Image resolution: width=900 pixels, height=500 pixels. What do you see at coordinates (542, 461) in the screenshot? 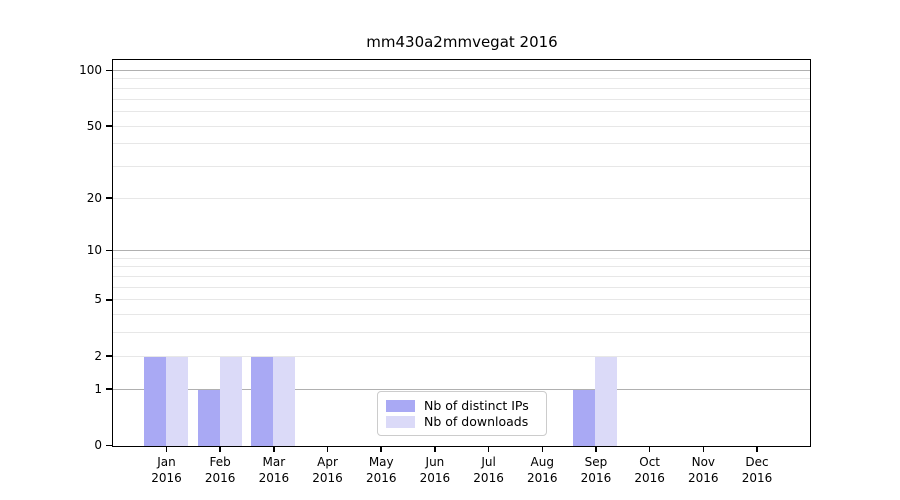
I see `x-tick-month: Aug` at bounding box center [542, 461].